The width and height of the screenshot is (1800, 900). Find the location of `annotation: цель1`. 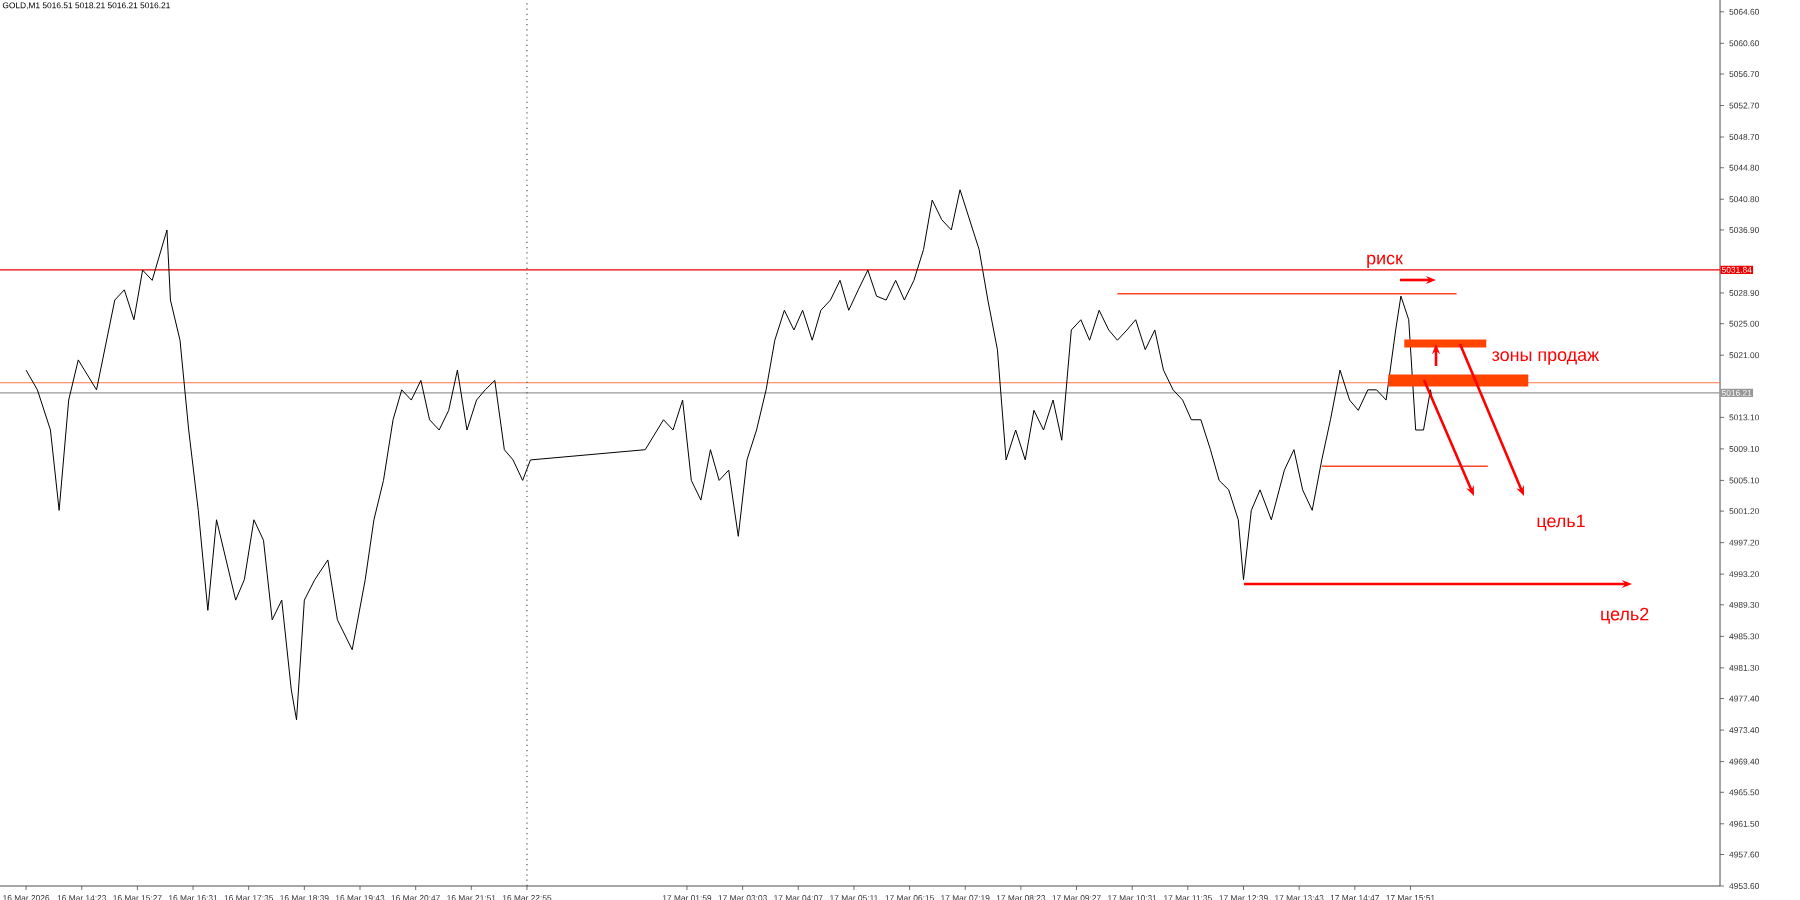

annotation: цель1 is located at coordinates (1561, 522).